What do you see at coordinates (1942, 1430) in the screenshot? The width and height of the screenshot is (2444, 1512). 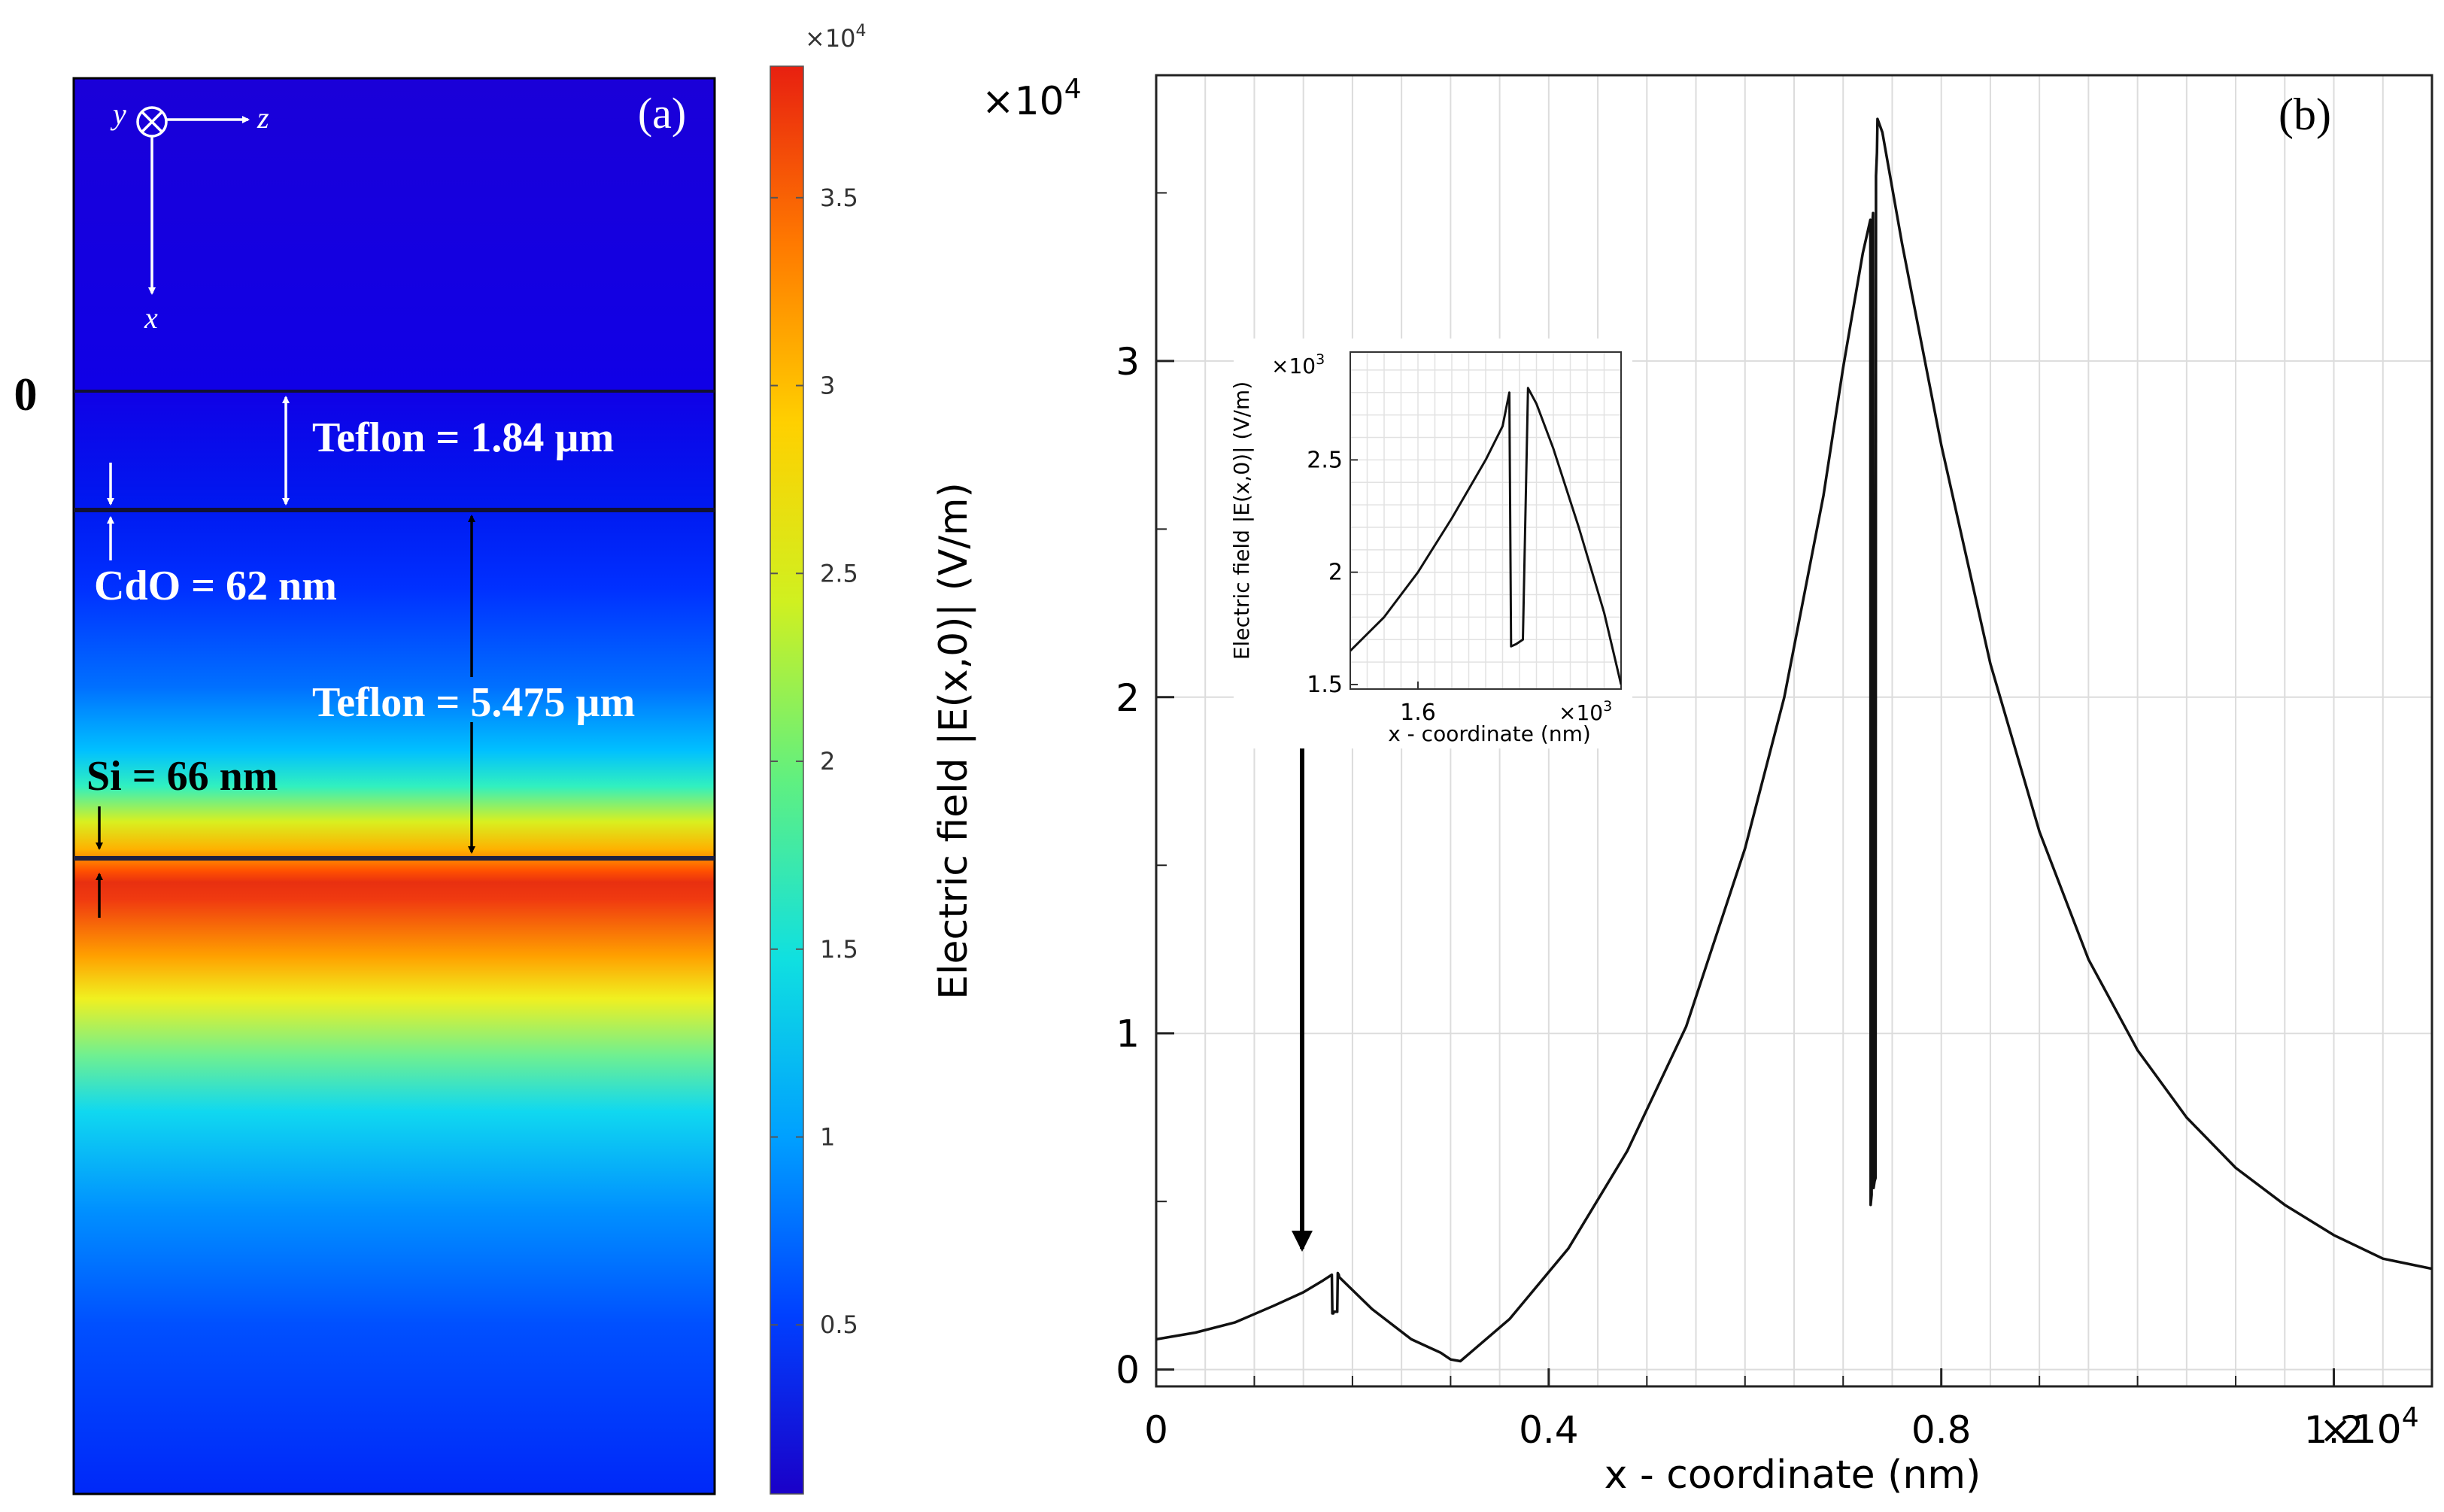 I see `x-tick-label: 0.8` at bounding box center [1942, 1430].